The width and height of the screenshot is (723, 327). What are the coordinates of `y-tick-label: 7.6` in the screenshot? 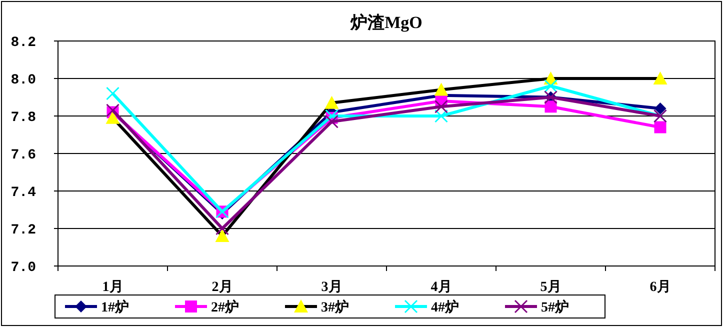 It's located at (23, 156).